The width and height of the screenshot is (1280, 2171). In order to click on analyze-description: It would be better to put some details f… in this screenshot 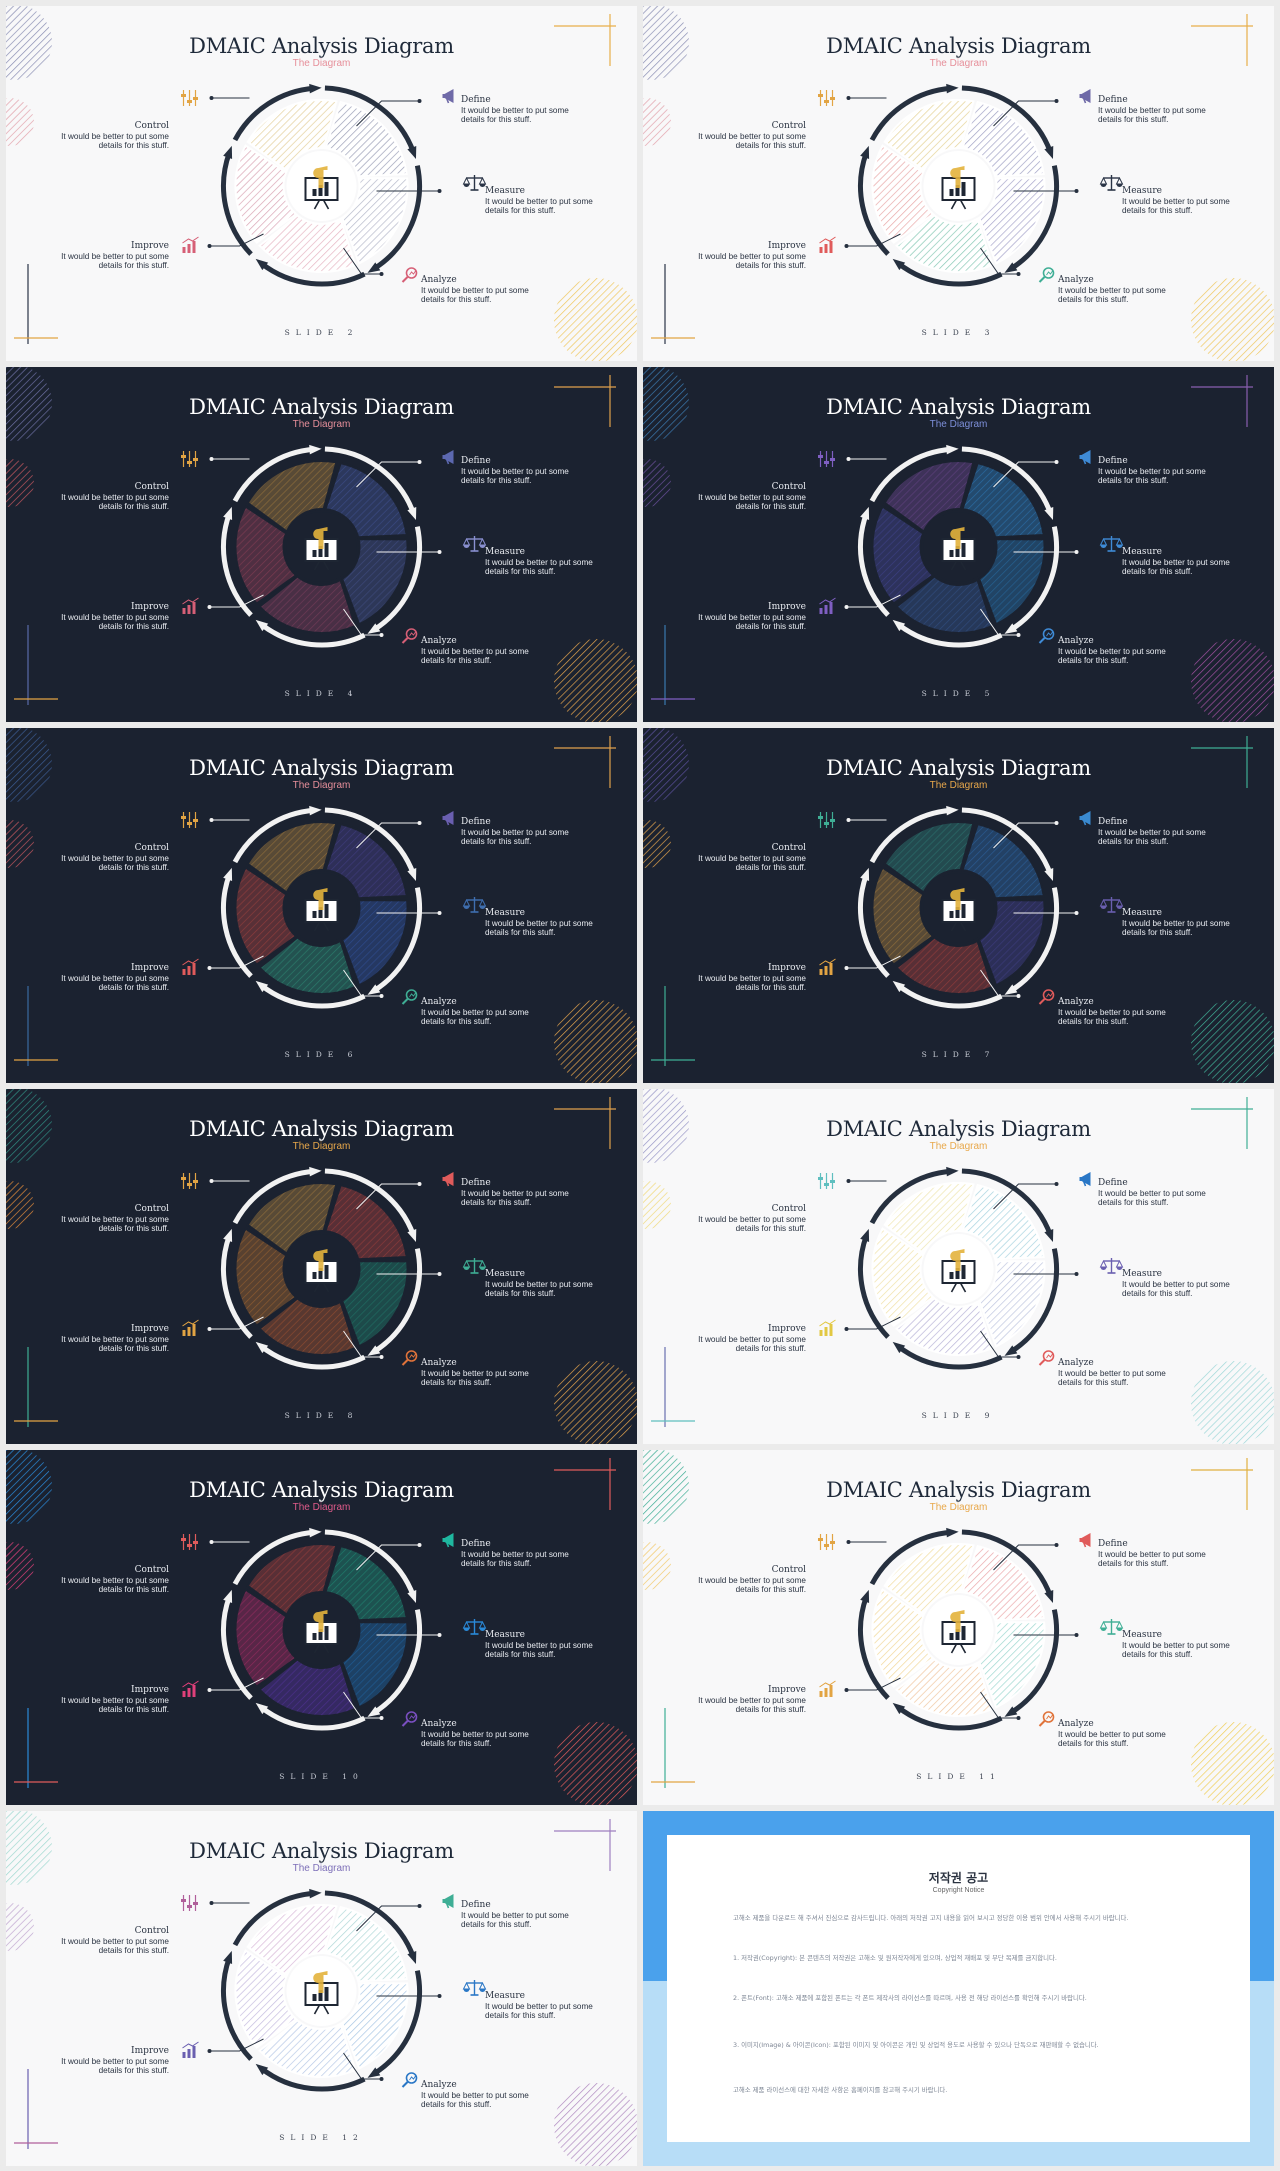, I will do `click(475, 1739)`.